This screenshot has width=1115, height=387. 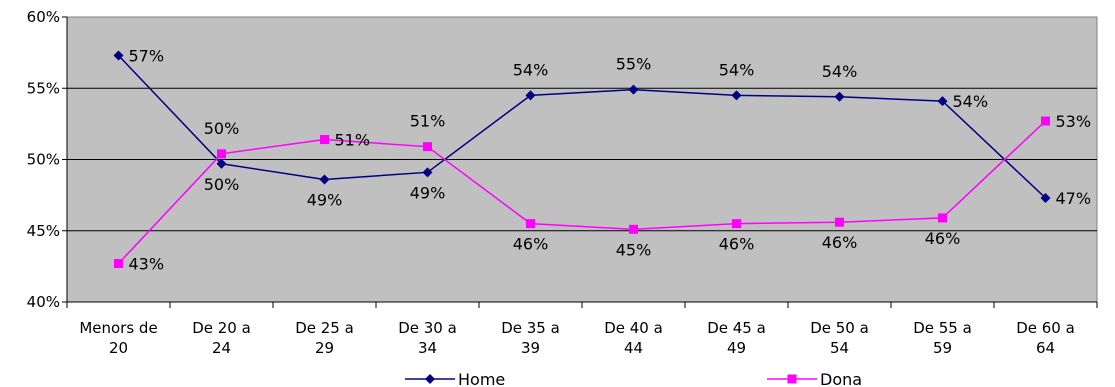 I want to click on x-category-label: De 60 a, so click(x=1045, y=328).